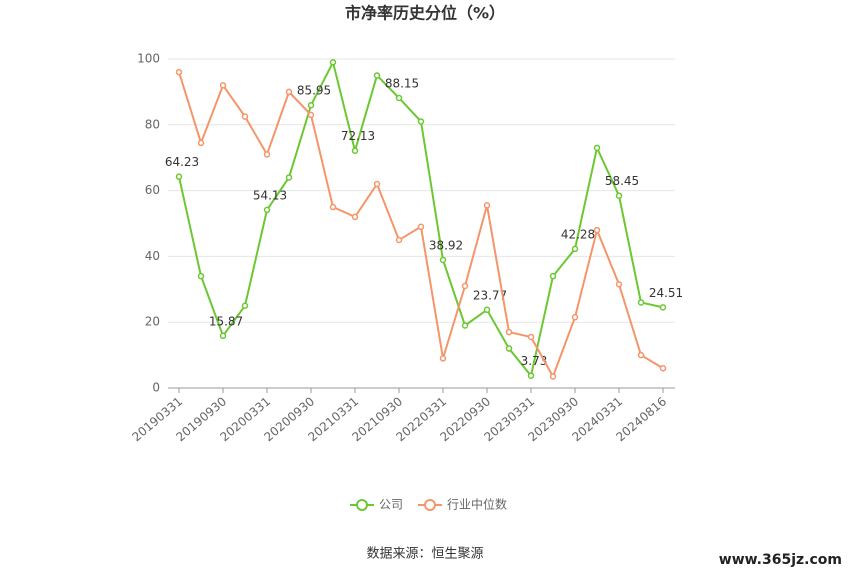  Describe the element at coordinates (578, 234) in the screenshot. I see `value-label: 42.28` at that location.